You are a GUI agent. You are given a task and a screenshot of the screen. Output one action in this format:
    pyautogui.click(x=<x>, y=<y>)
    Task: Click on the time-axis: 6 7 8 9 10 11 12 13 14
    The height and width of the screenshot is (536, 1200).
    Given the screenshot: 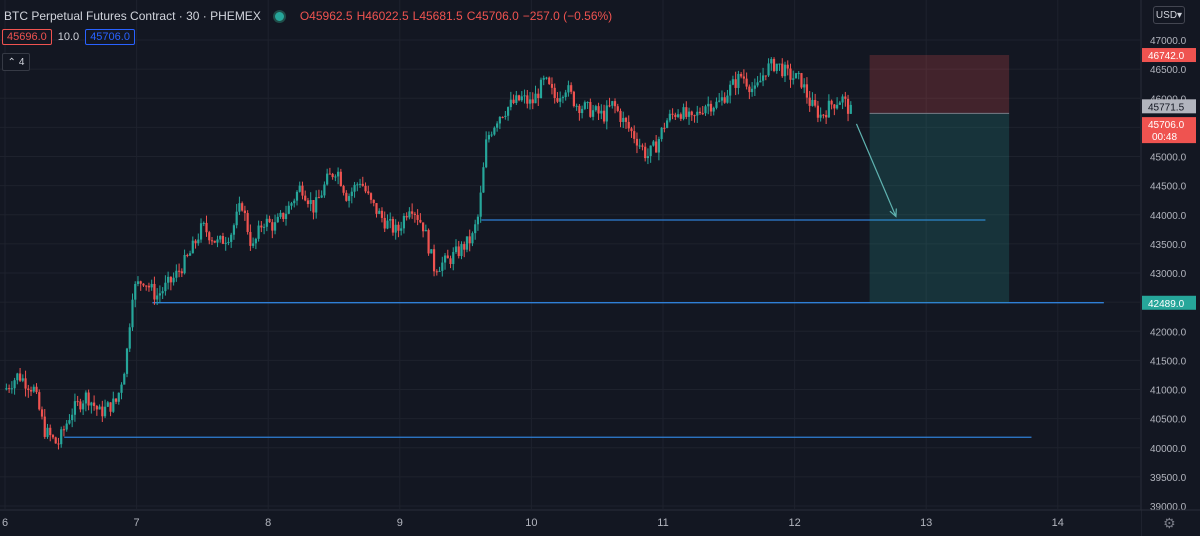 What is the action you would take?
    pyautogui.click(x=600, y=522)
    